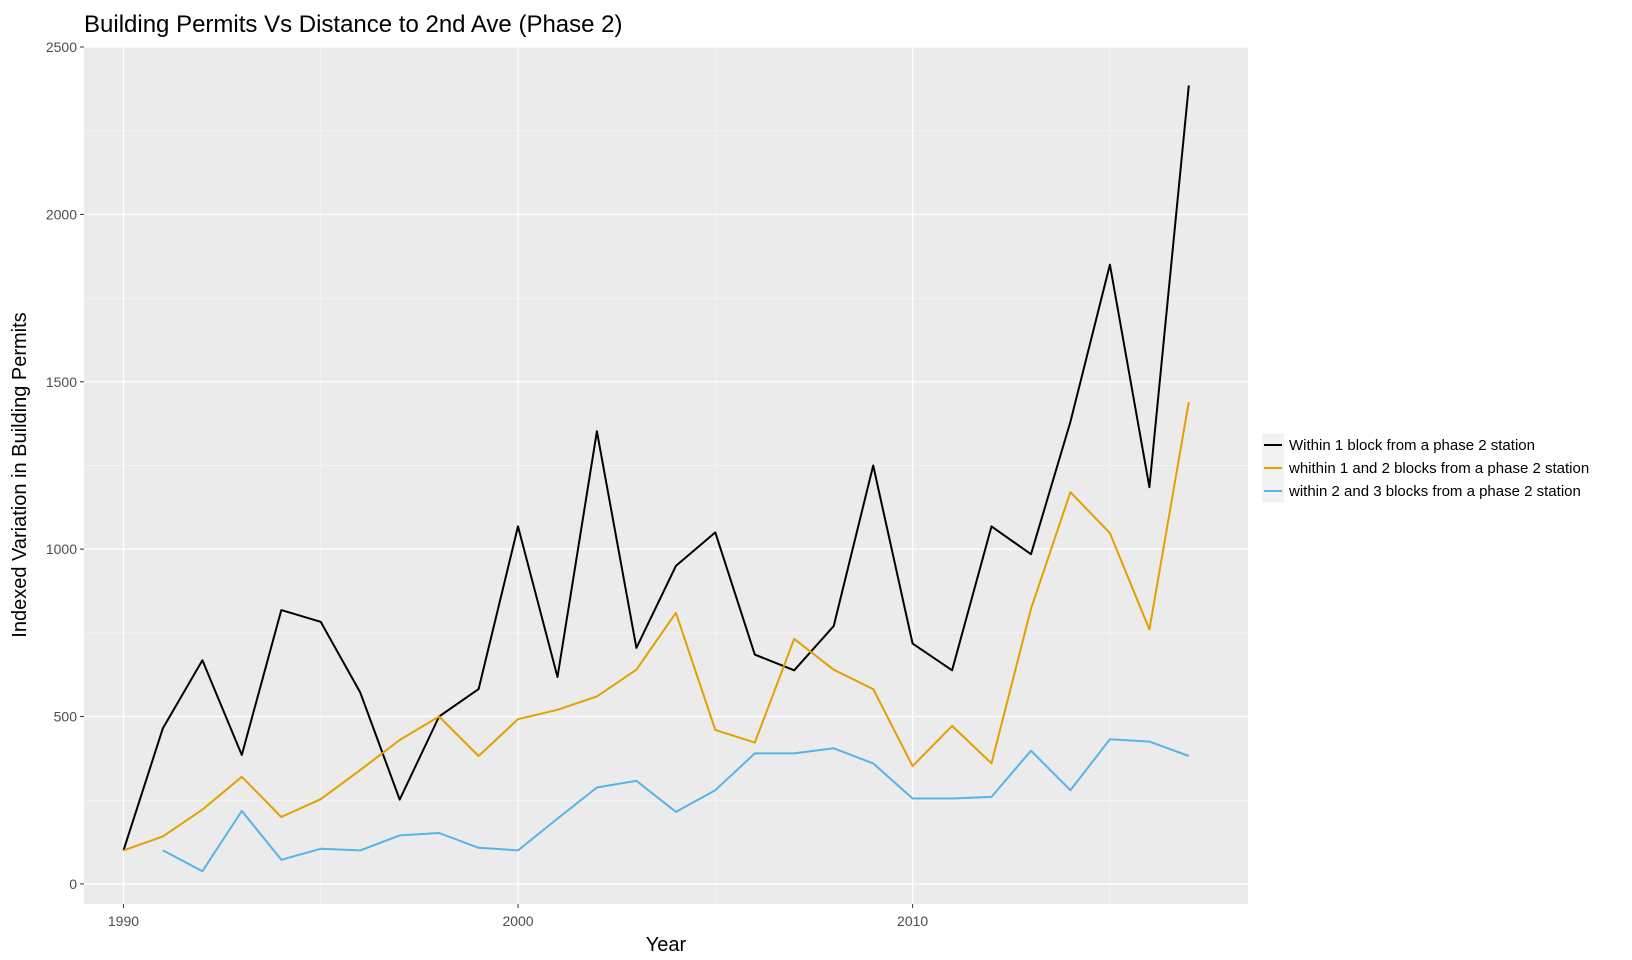 Image resolution: width=1632 pixels, height=960 pixels. I want to click on y-axis-title: Indexed Variation in Building Permits, so click(20, 474).